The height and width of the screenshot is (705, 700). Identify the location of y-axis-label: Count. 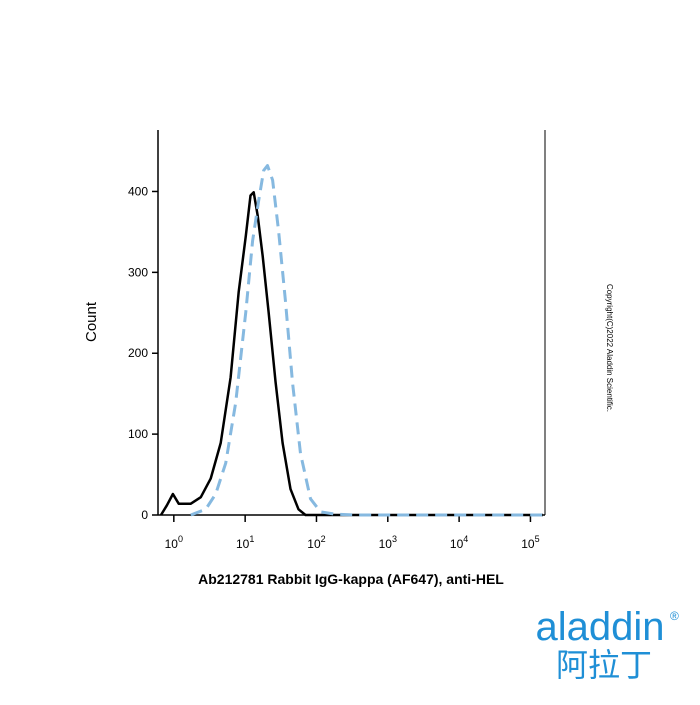
(91, 321).